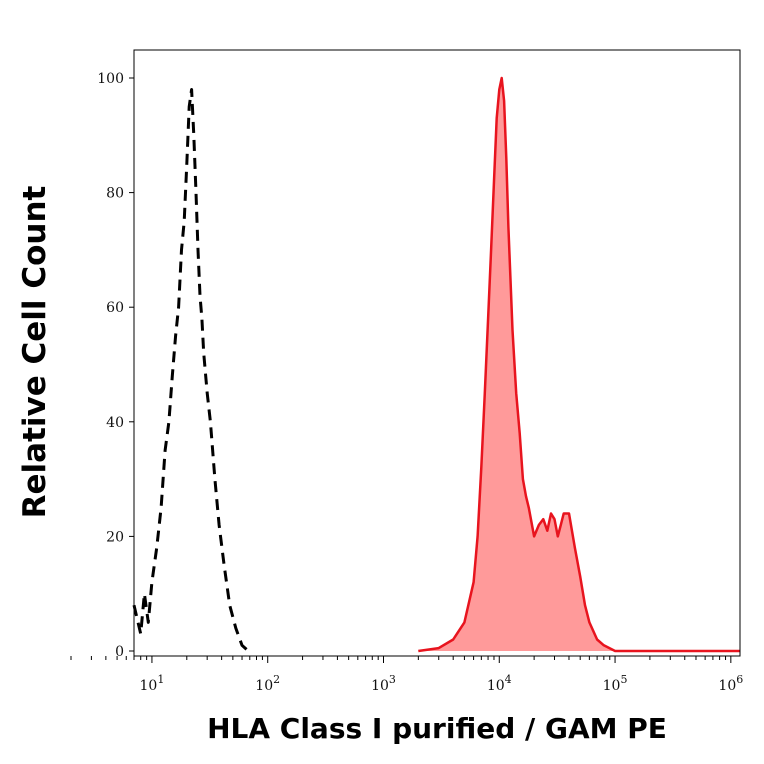 The image size is (764, 764). I want to click on control-histogram-line, so click(191, 370).